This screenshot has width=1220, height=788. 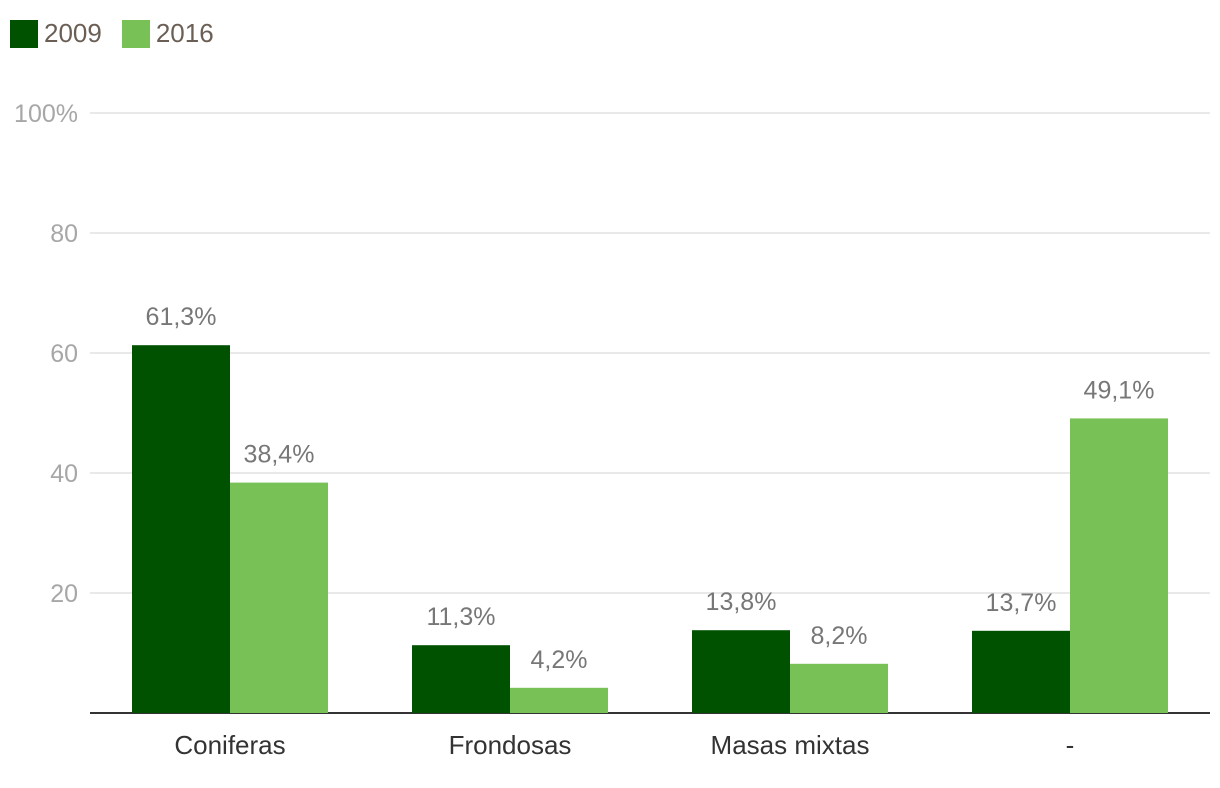 What do you see at coordinates (741, 602) in the screenshot?
I see `data-label-2009-2: 13,8%` at bounding box center [741, 602].